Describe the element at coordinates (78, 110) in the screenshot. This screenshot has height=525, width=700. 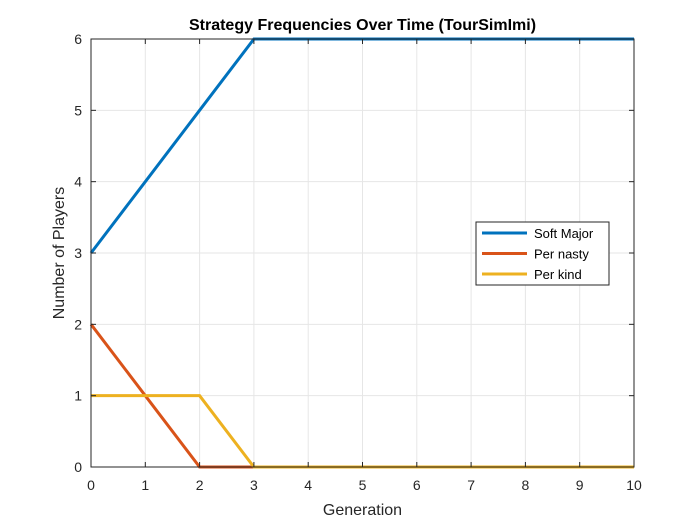
I see `y-tick-label: 5` at that location.